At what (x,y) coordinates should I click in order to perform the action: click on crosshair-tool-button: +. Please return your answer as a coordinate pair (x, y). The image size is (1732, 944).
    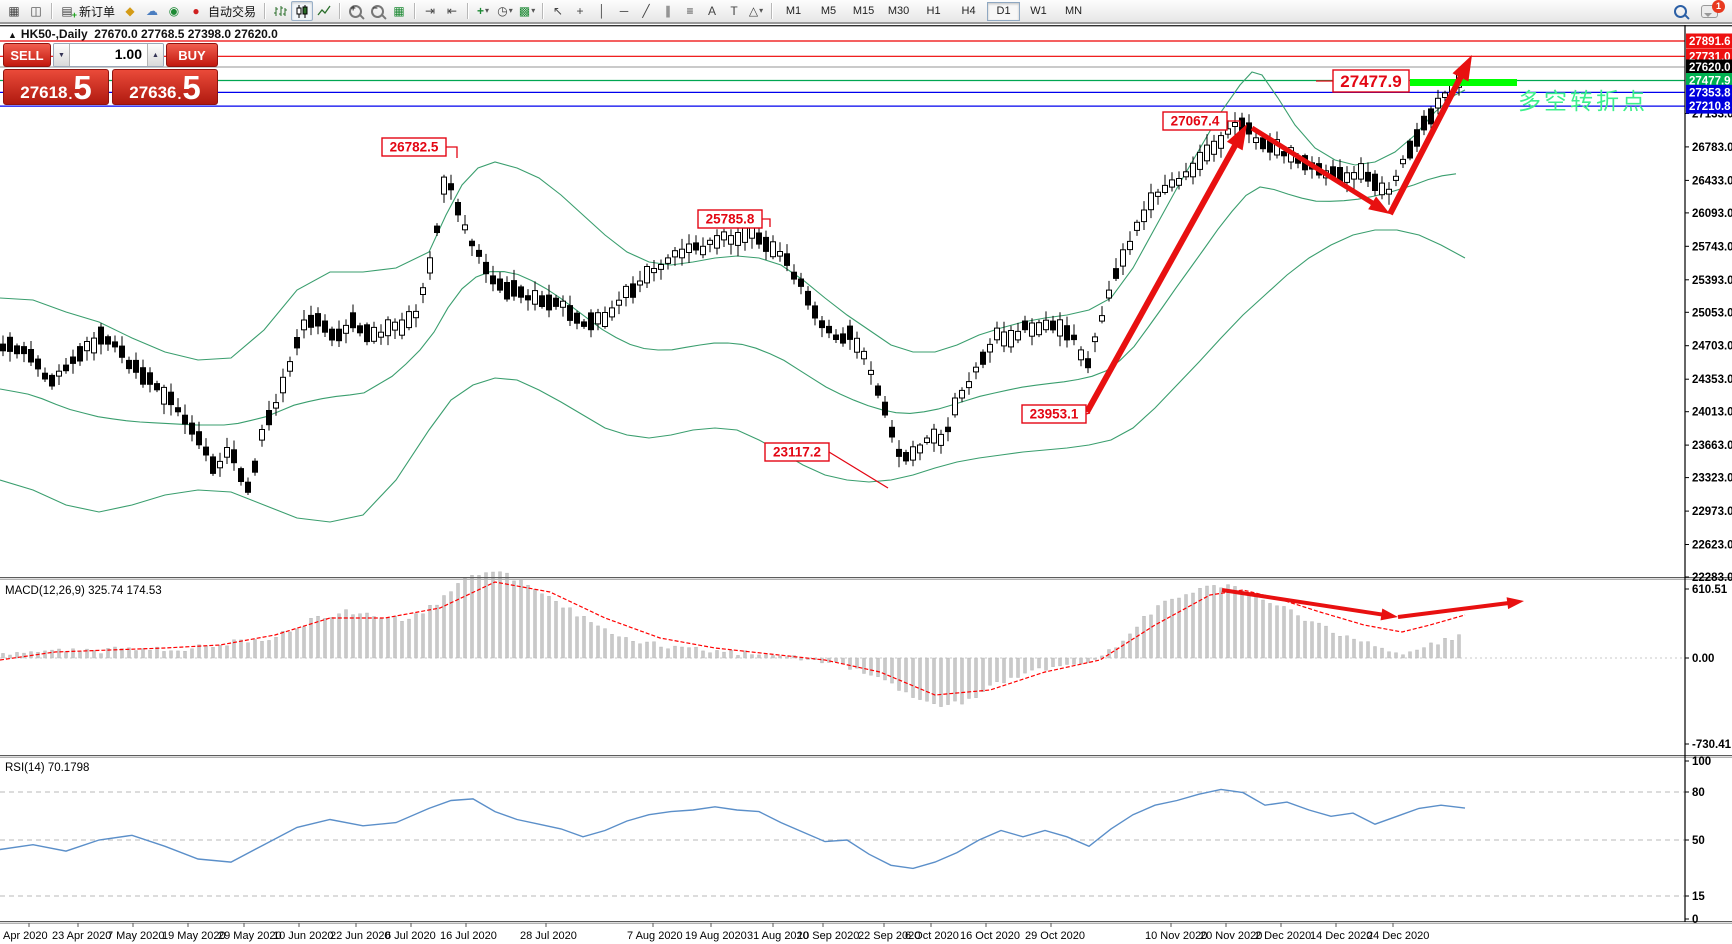
    Looking at the image, I should click on (580, 11).